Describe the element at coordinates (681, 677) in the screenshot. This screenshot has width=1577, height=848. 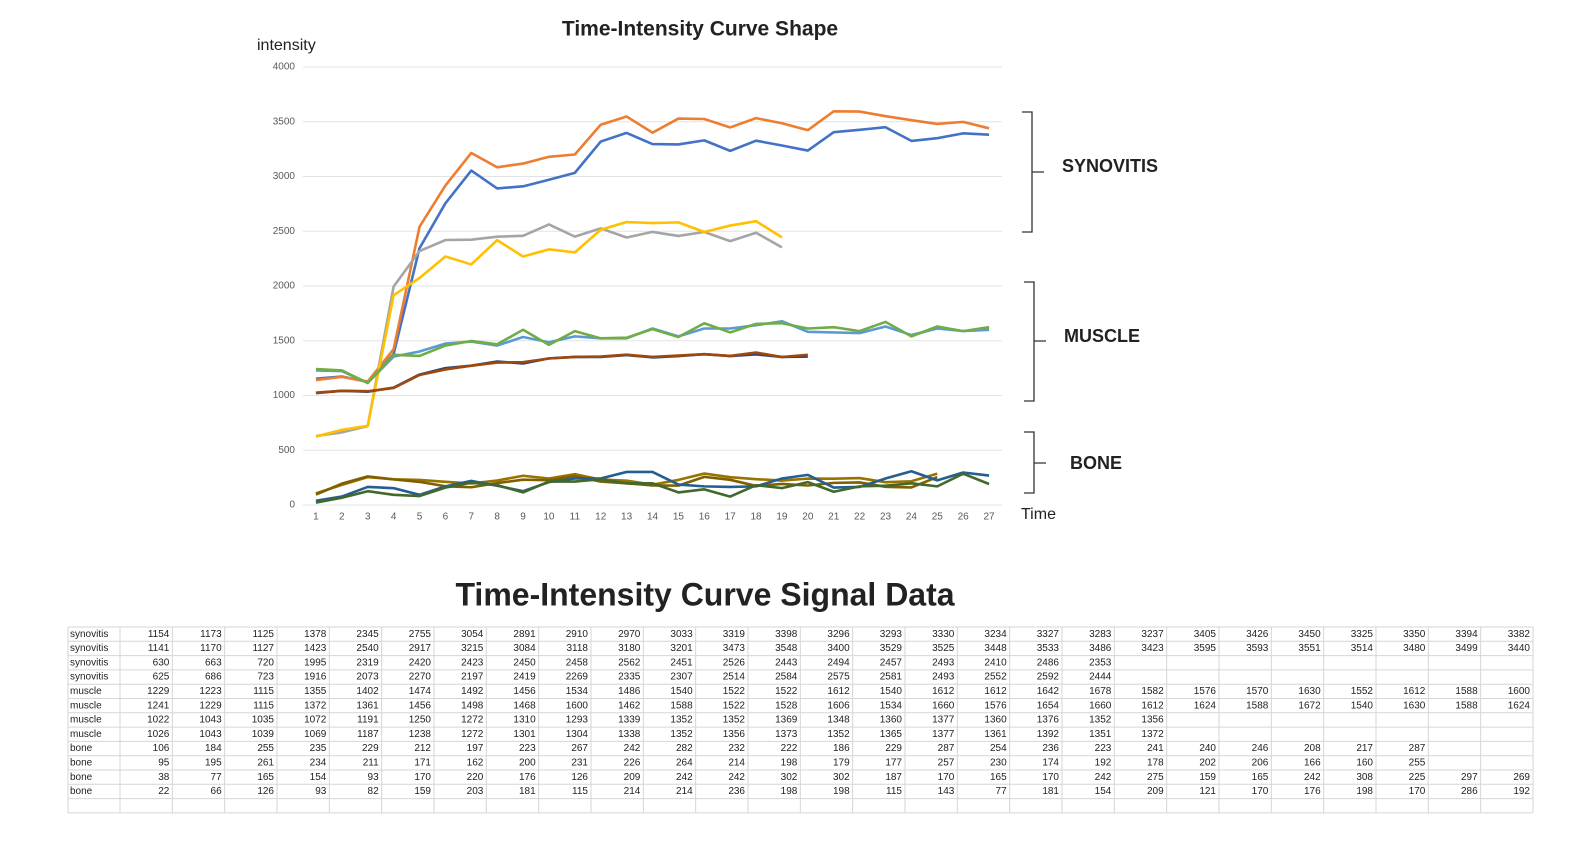
I see `table-cell: 2307` at that location.